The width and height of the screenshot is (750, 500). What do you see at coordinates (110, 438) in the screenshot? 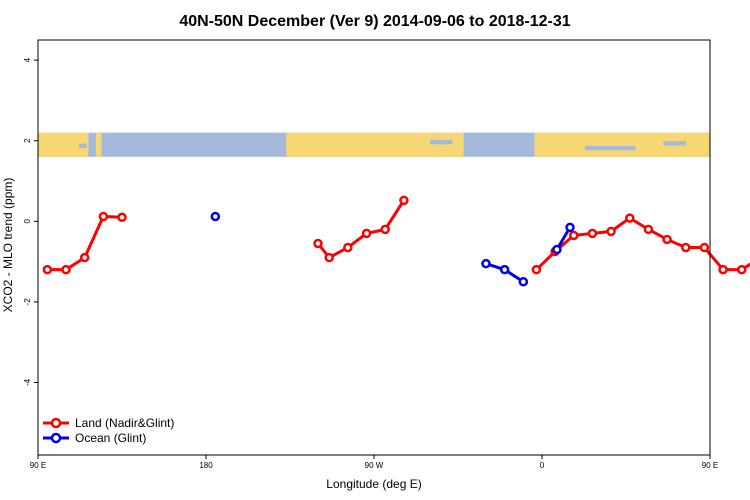
I see `legend-label-1: Ocean (Glint)` at bounding box center [110, 438].